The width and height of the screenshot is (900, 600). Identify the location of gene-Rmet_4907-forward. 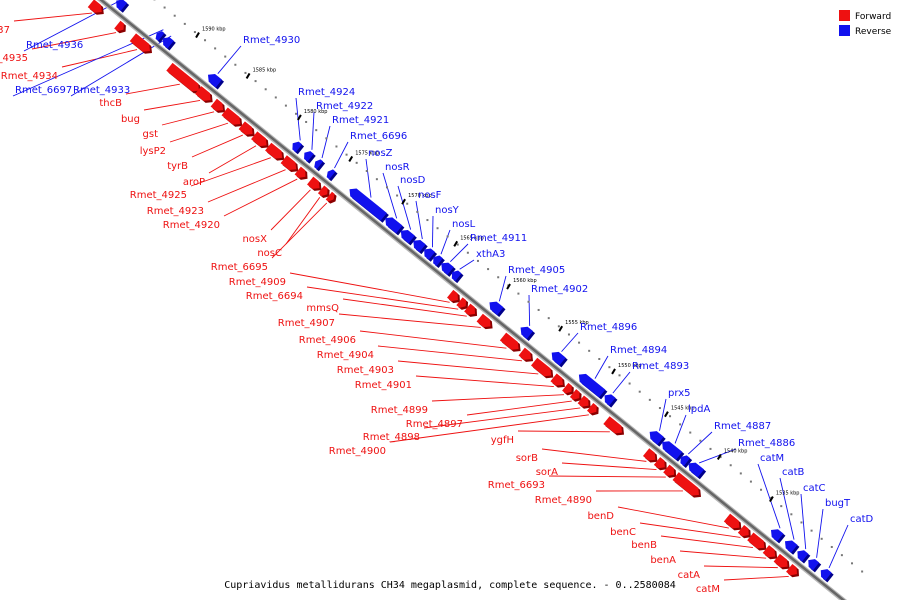
(484, 321).